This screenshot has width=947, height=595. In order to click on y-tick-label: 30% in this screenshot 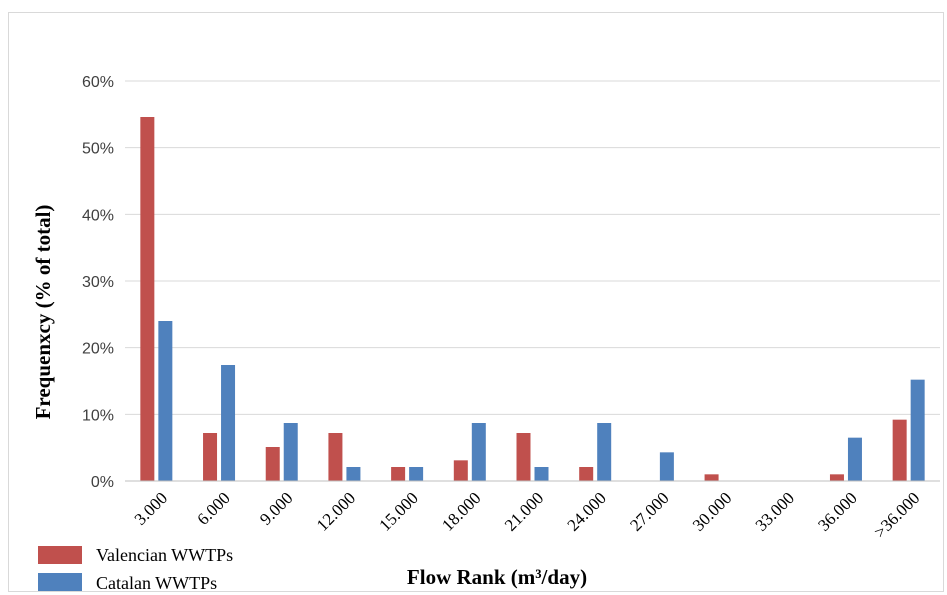, I will do `click(98, 282)`.